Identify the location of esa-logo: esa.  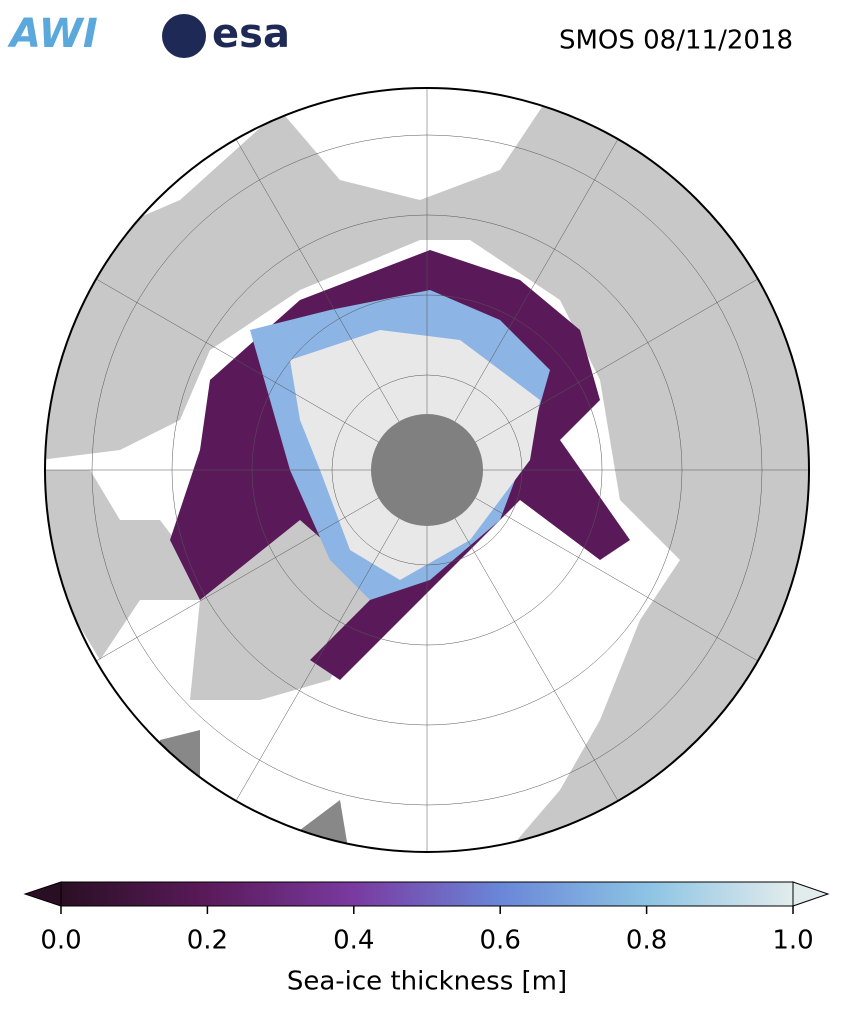
(251, 34).